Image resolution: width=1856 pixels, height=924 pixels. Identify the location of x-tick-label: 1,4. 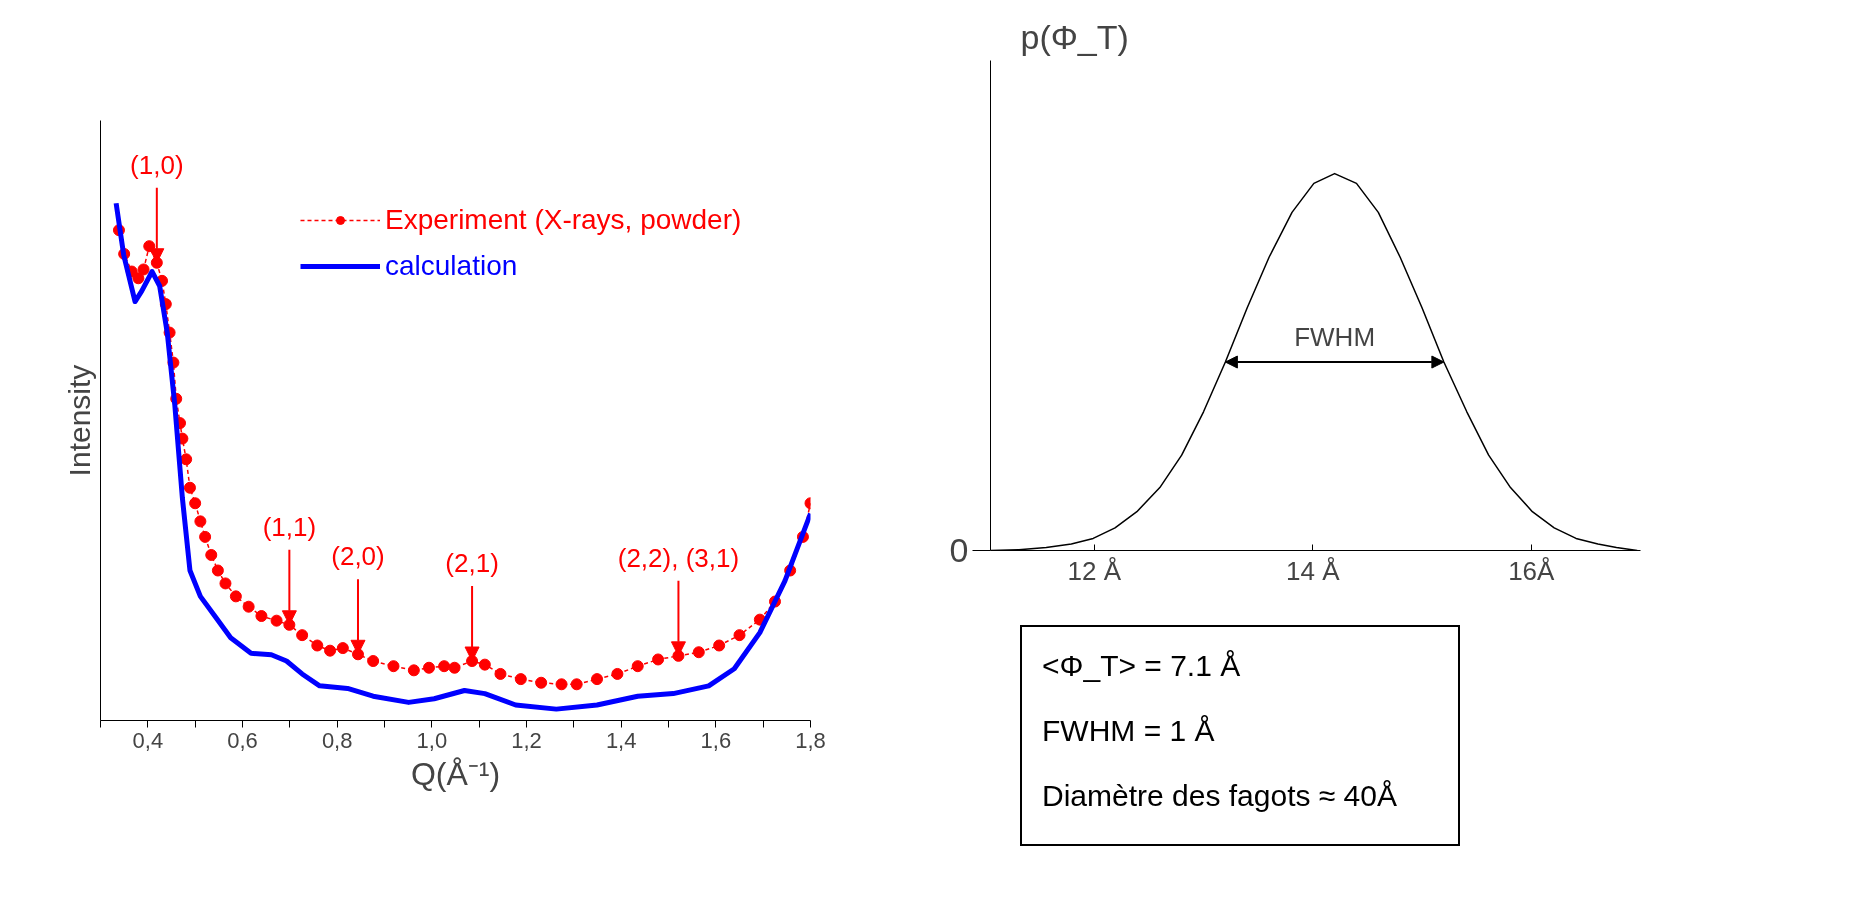
(621, 740).